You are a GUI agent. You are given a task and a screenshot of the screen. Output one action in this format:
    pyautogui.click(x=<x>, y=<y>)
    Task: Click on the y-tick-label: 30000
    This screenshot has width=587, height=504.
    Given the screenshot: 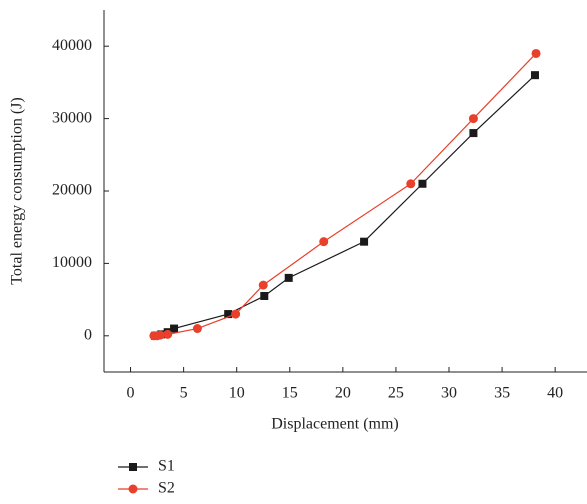 What is the action you would take?
    pyautogui.click(x=72, y=117)
    